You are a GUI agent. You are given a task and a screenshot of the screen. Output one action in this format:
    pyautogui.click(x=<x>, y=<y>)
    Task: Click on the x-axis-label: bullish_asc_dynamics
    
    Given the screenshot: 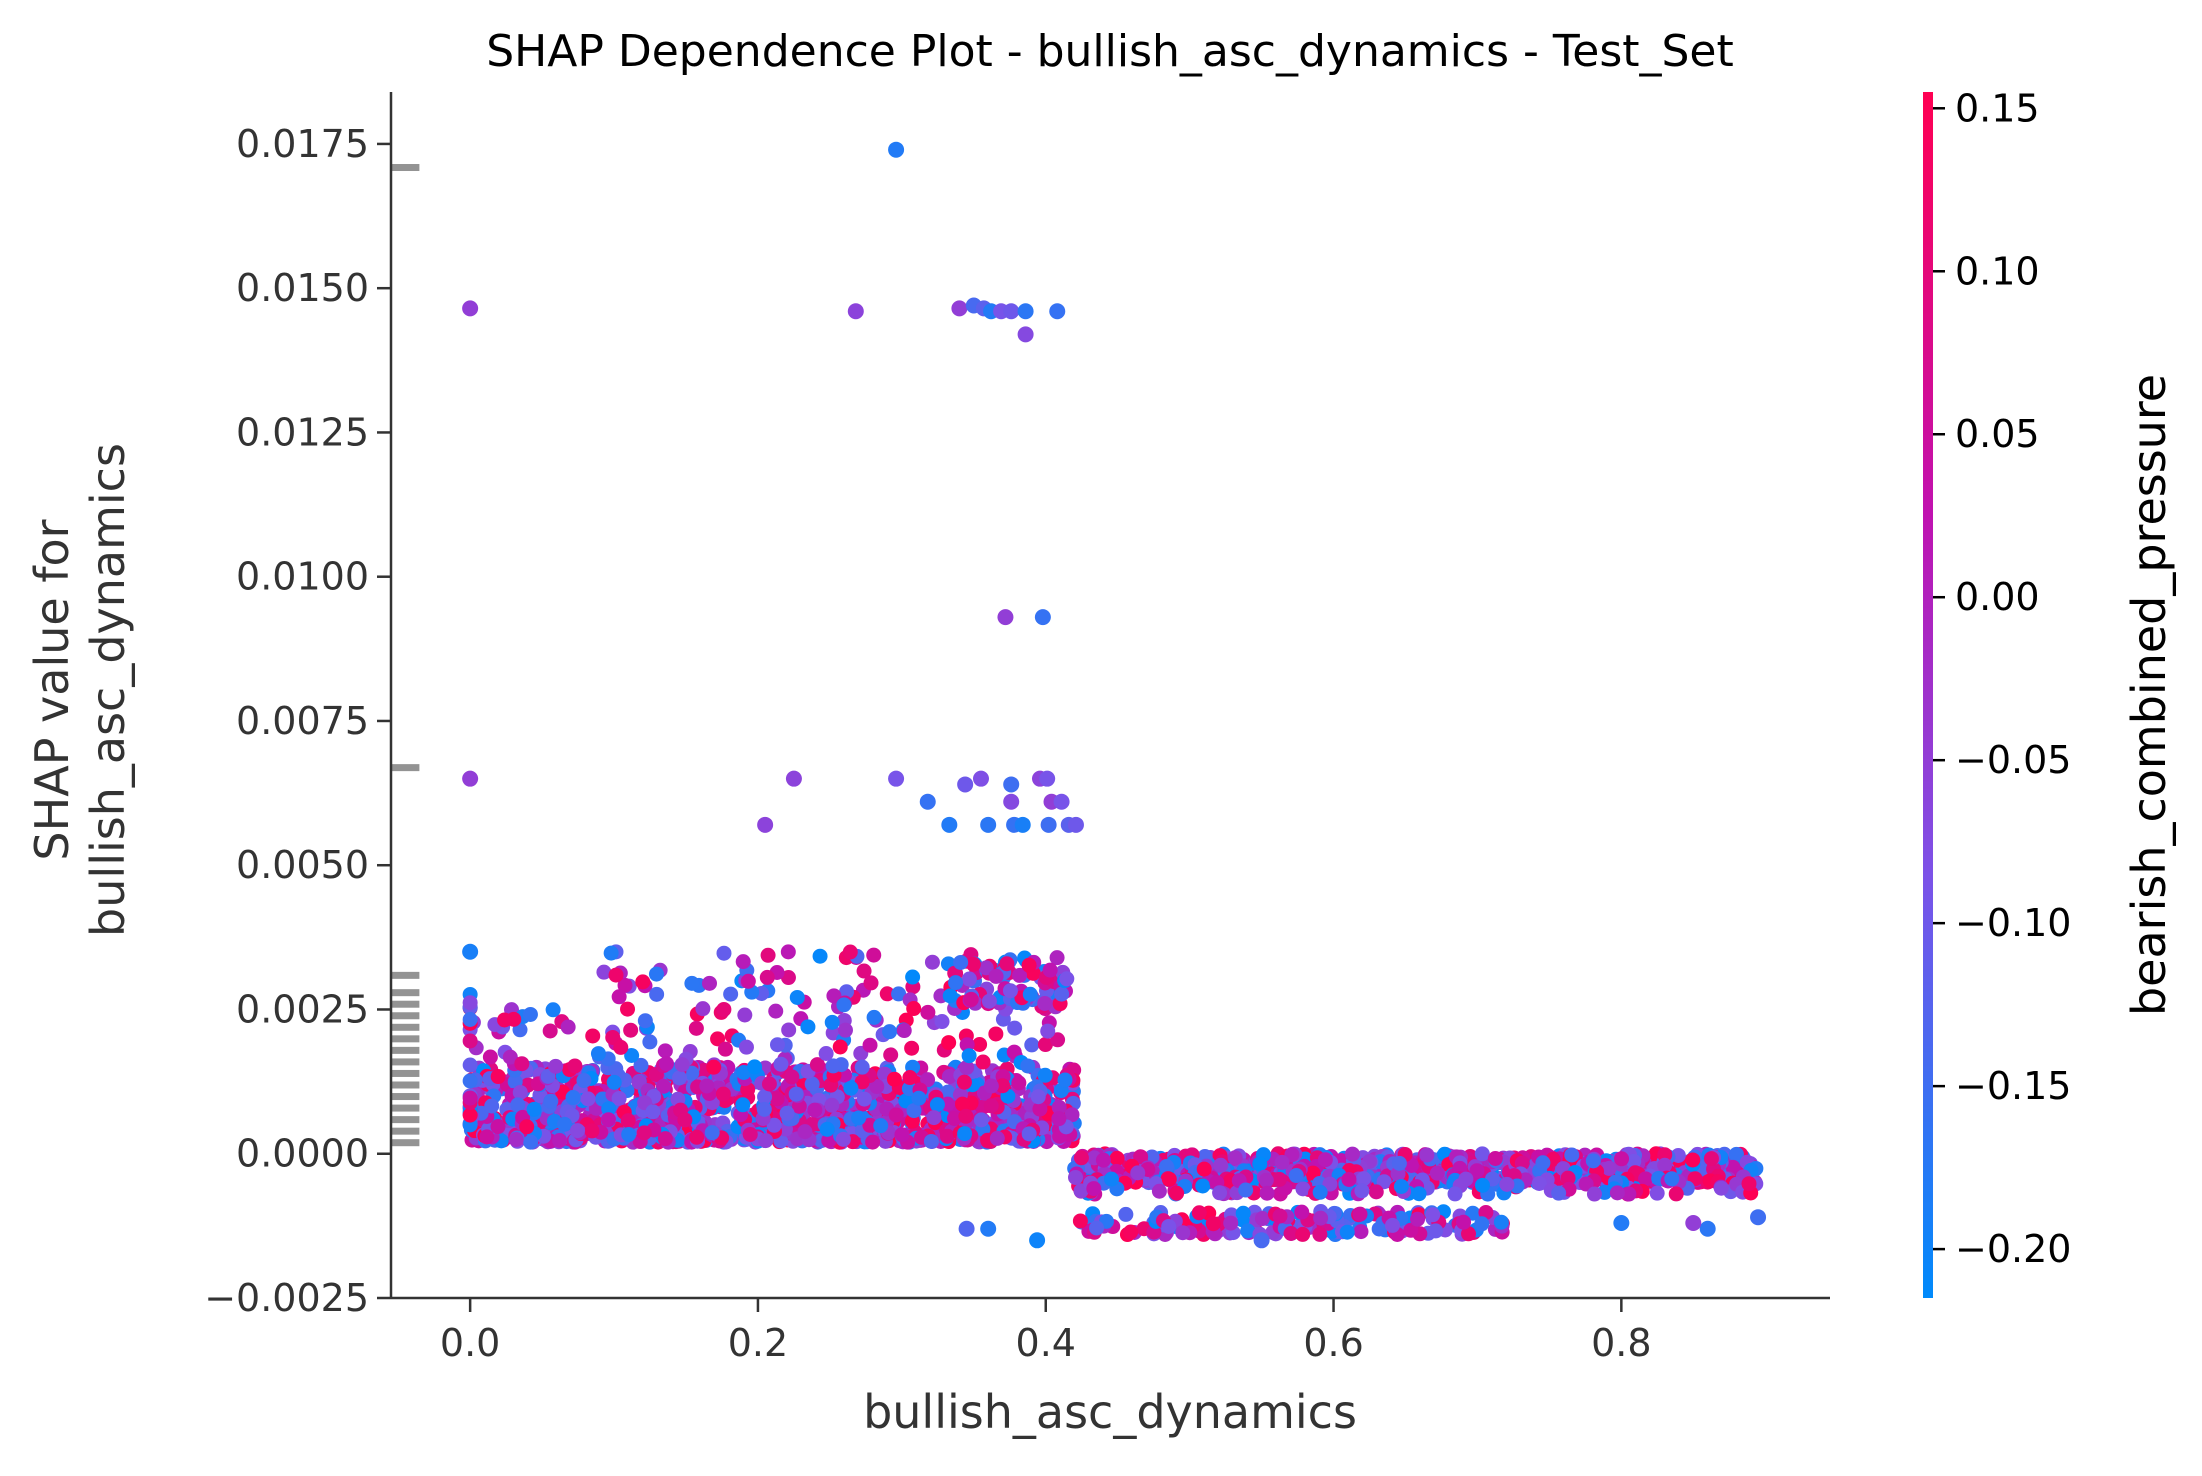 What is the action you would take?
    pyautogui.click(x=1110, y=1412)
    